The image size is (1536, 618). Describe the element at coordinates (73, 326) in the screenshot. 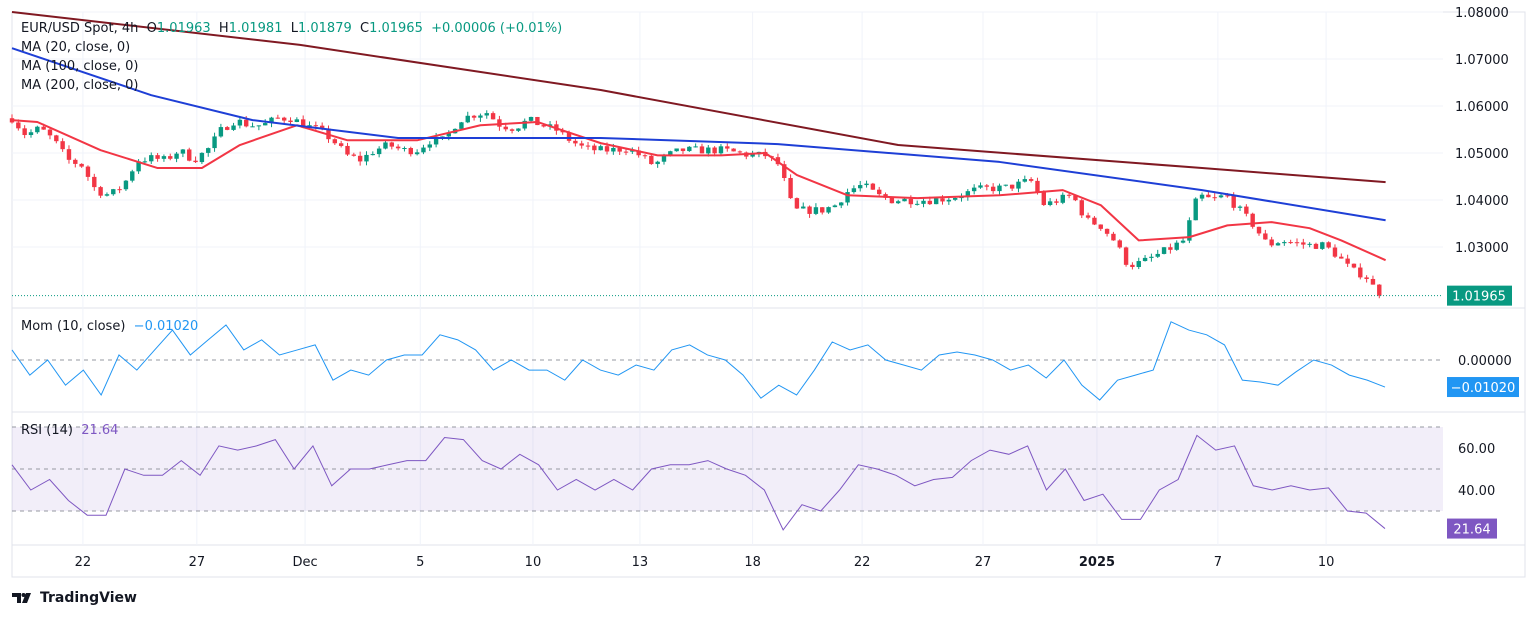

I see `mom-title: Mom (10, close)` at that location.